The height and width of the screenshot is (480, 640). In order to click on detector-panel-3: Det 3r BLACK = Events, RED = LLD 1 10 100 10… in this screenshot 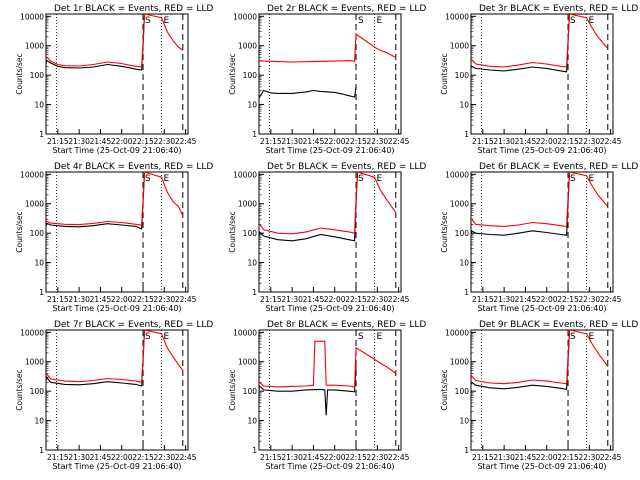, I will do `click(539, 79)`.